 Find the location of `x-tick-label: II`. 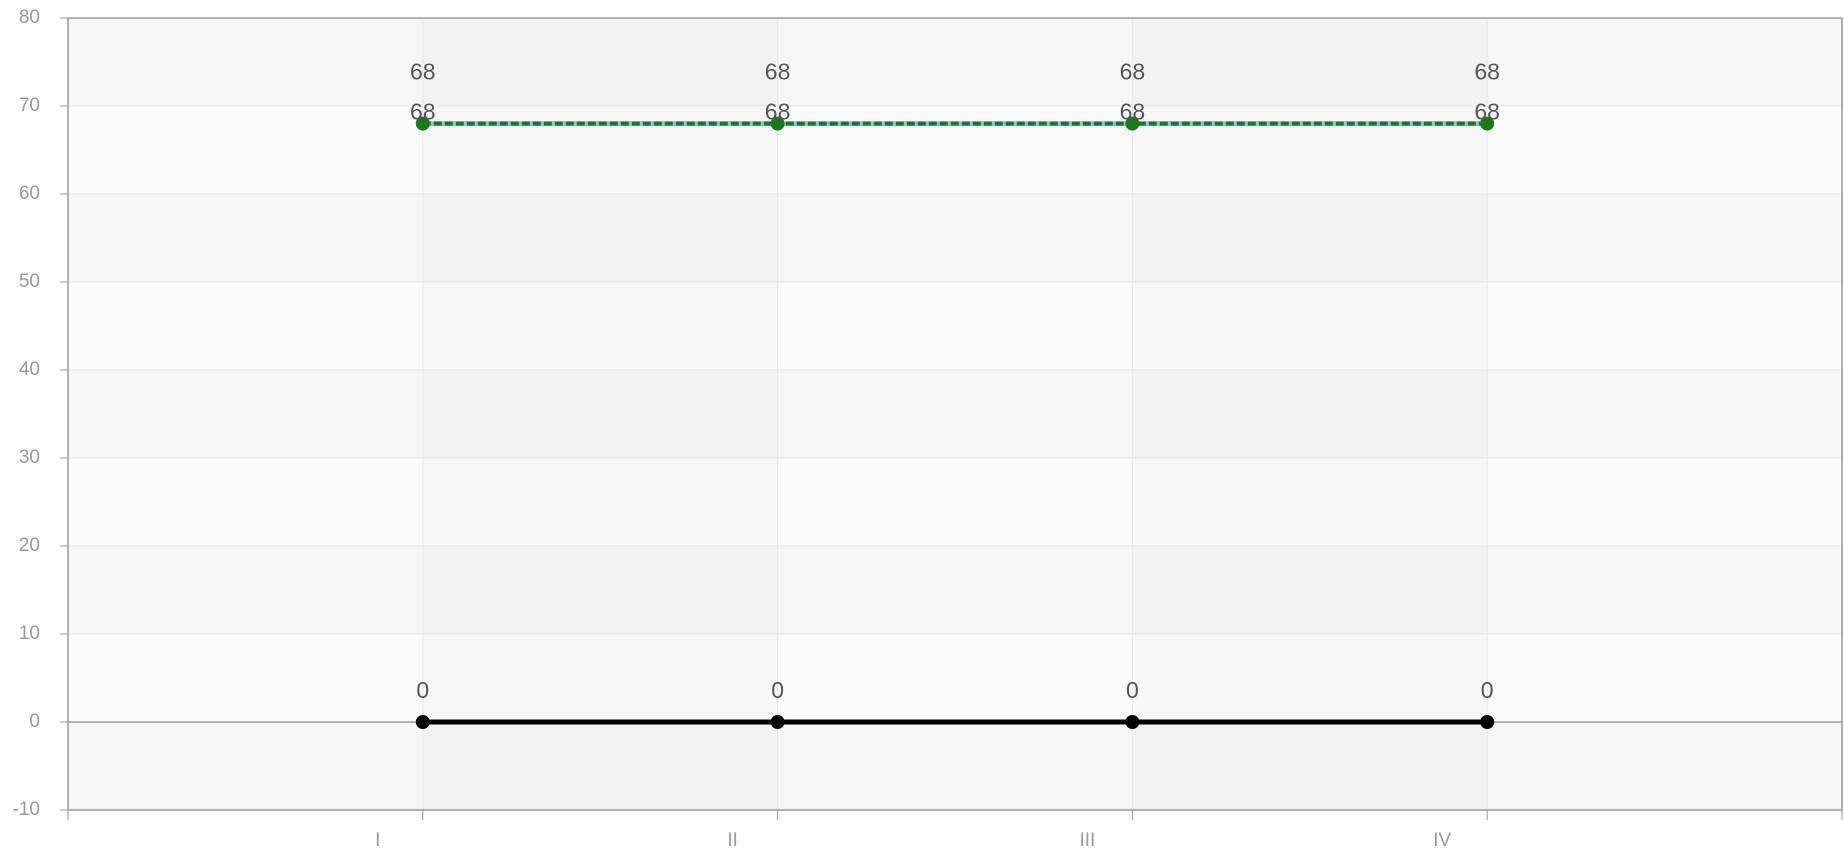

x-tick-label: II is located at coordinates (732, 840).